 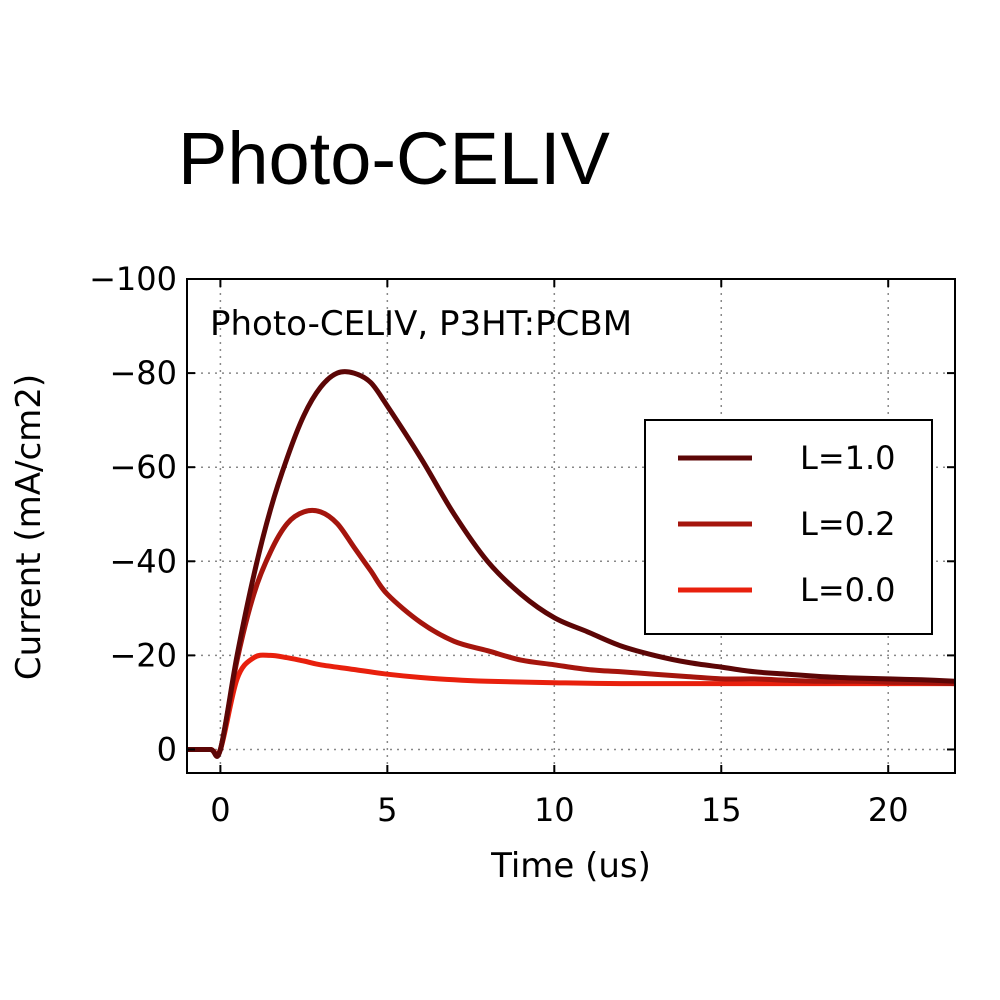 What do you see at coordinates (133, 279) in the screenshot?
I see `y-tick-label: −100` at bounding box center [133, 279].